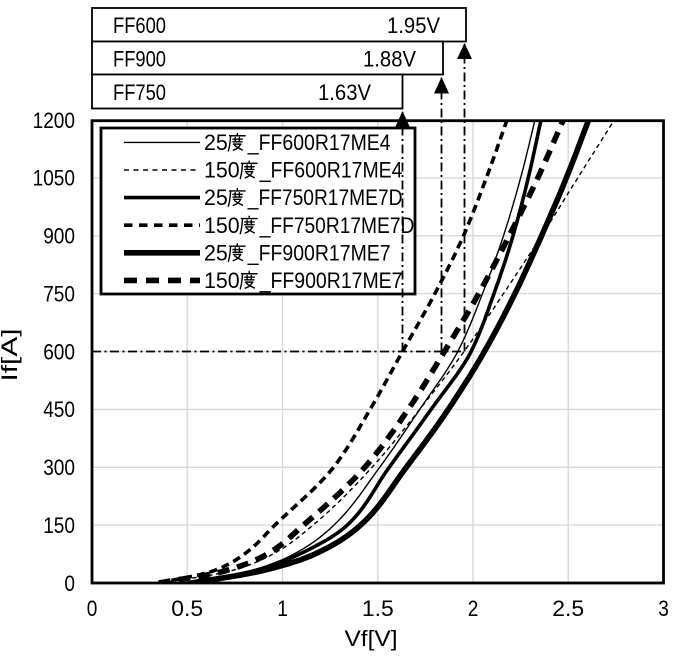  What do you see at coordinates (378, 608) in the screenshot?
I see `svg-text: 1.5` at bounding box center [378, 608].